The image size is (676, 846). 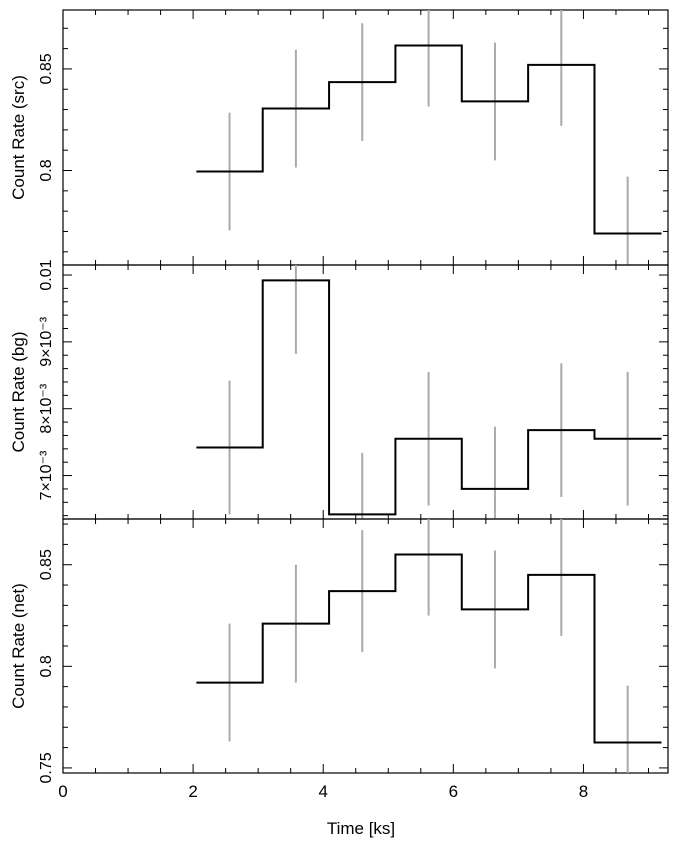 What do you see at coordinates (46, 274) in the screenshot?
I see `y-tick-label: 0.01` at bounding box center [46, 274].